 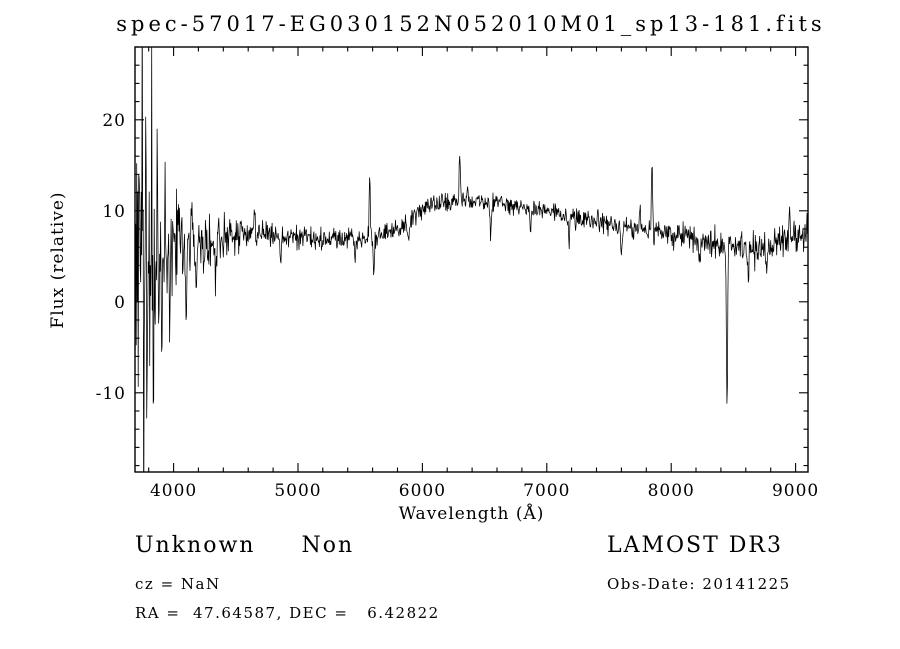 I want to click on cz-label: cz = NaN, so click(x=178, y=584).